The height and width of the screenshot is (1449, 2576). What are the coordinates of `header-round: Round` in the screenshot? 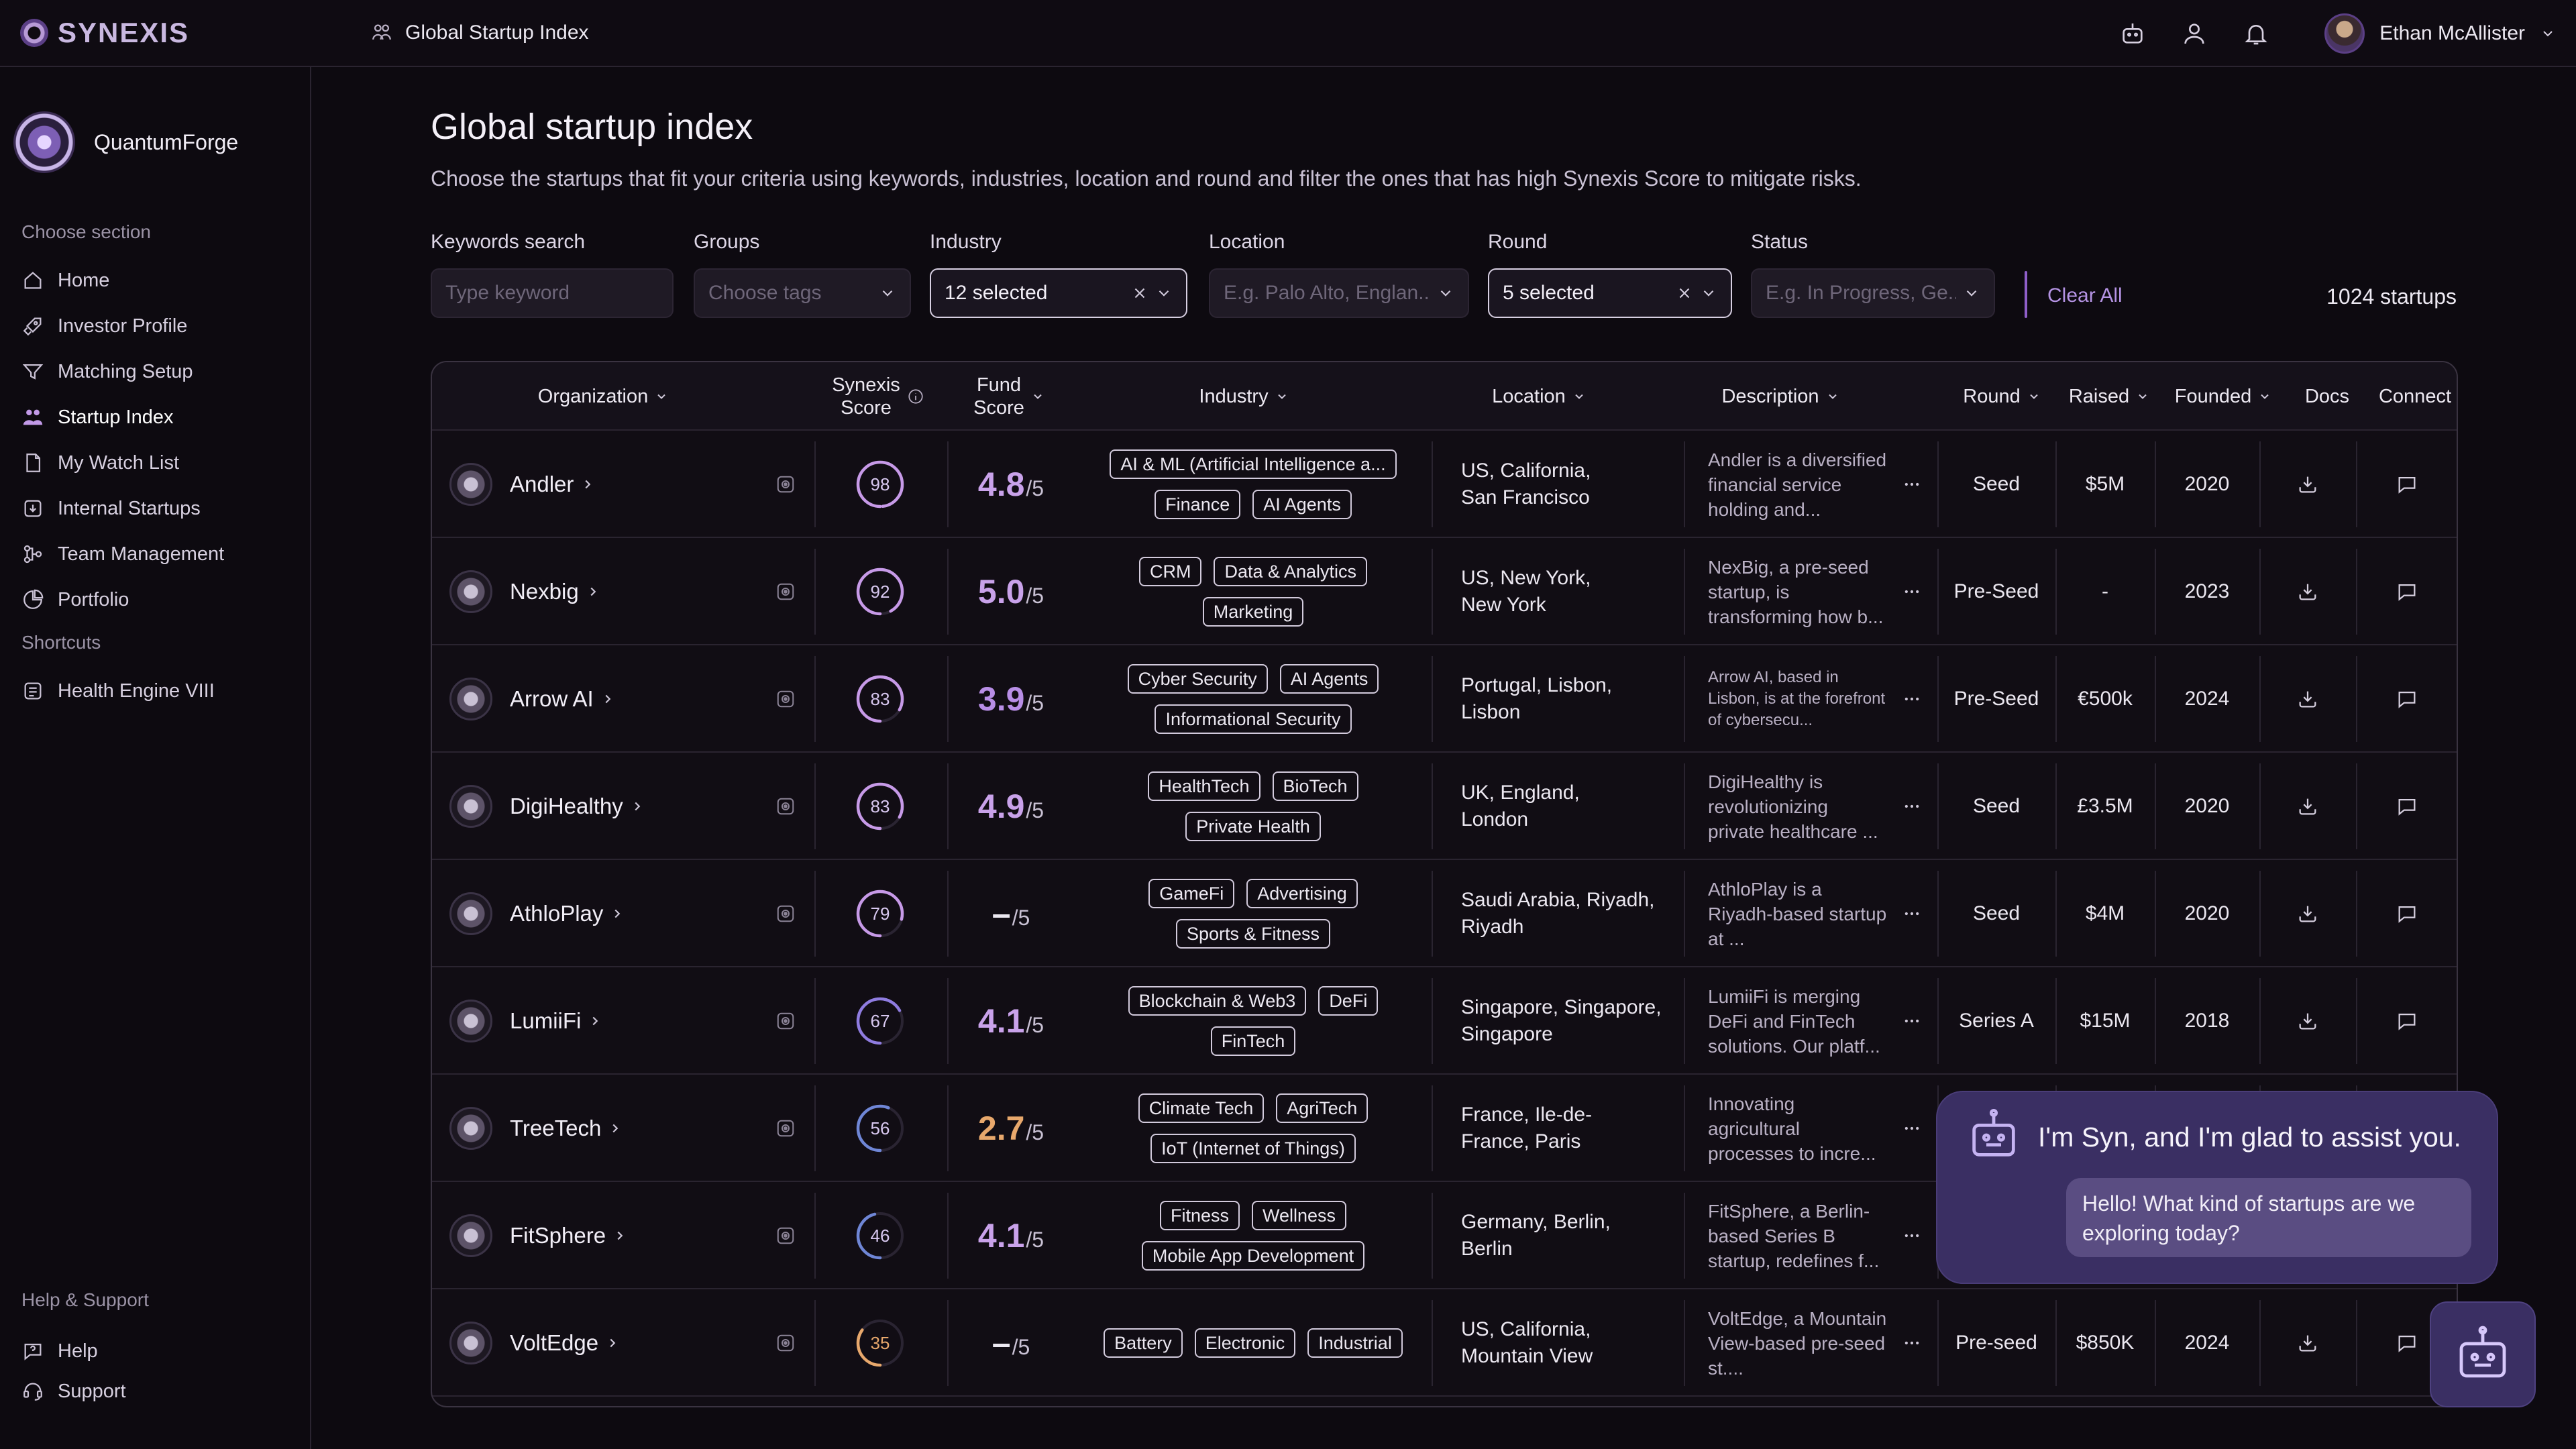 It's located at (2001, 396).